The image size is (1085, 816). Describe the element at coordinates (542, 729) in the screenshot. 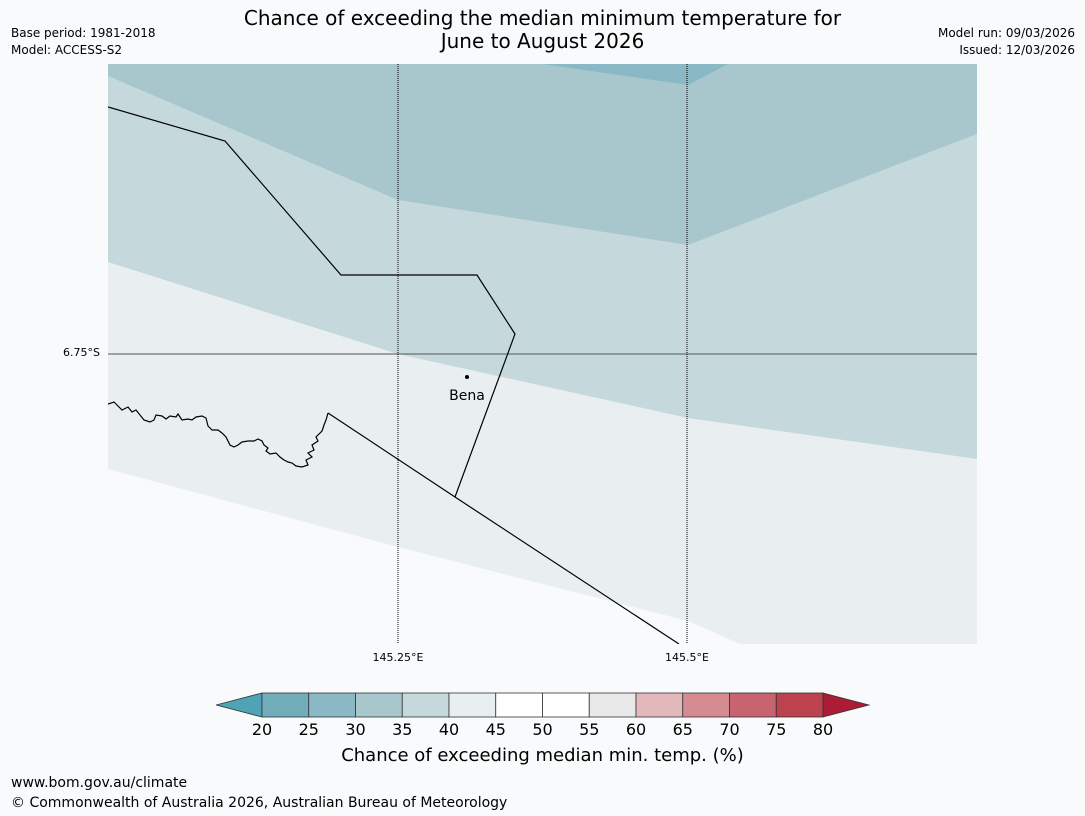

I see `colorbar-tick-label: 50` at that location.